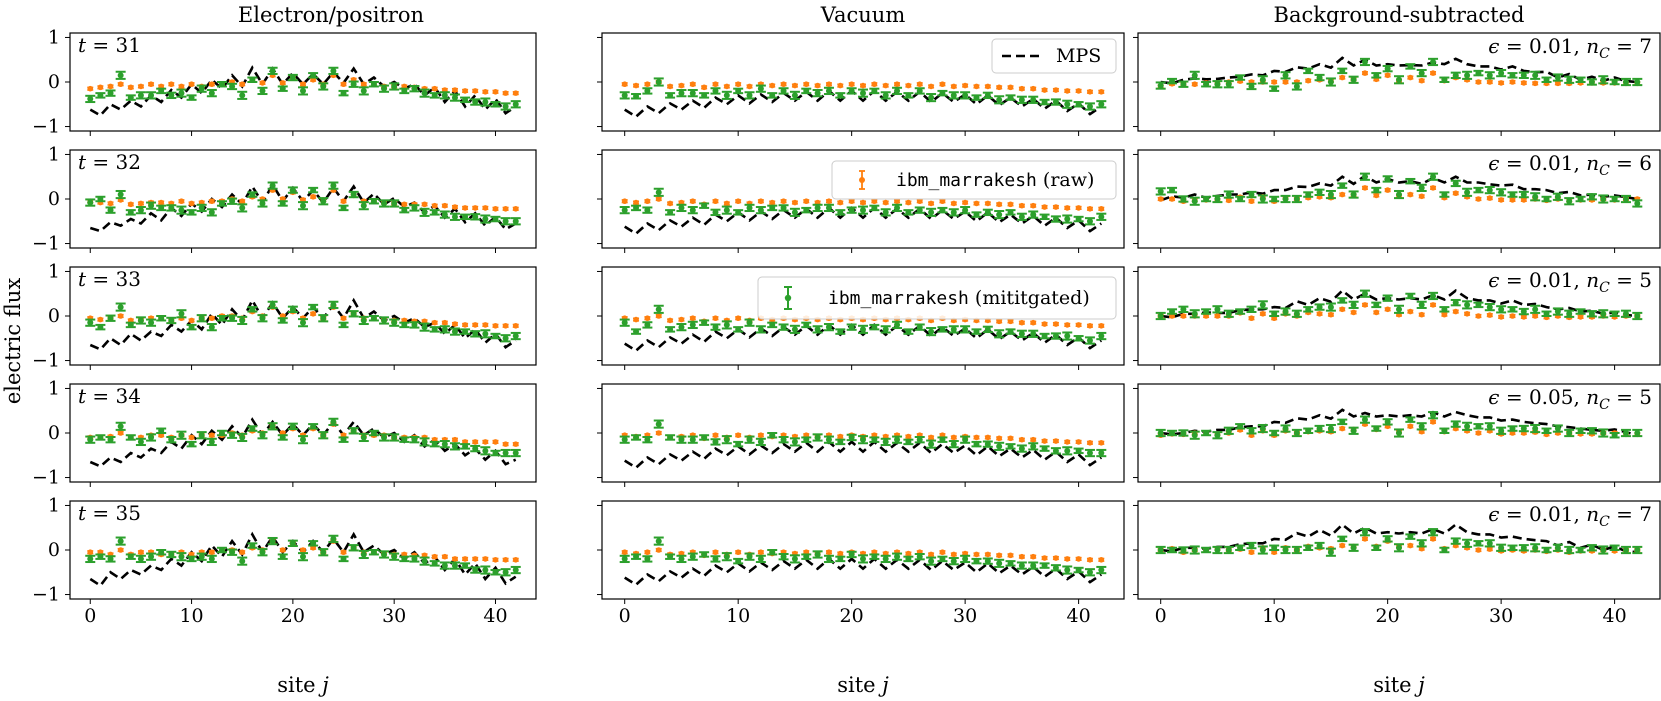  I want to click on mps-line, so click(863, 221).